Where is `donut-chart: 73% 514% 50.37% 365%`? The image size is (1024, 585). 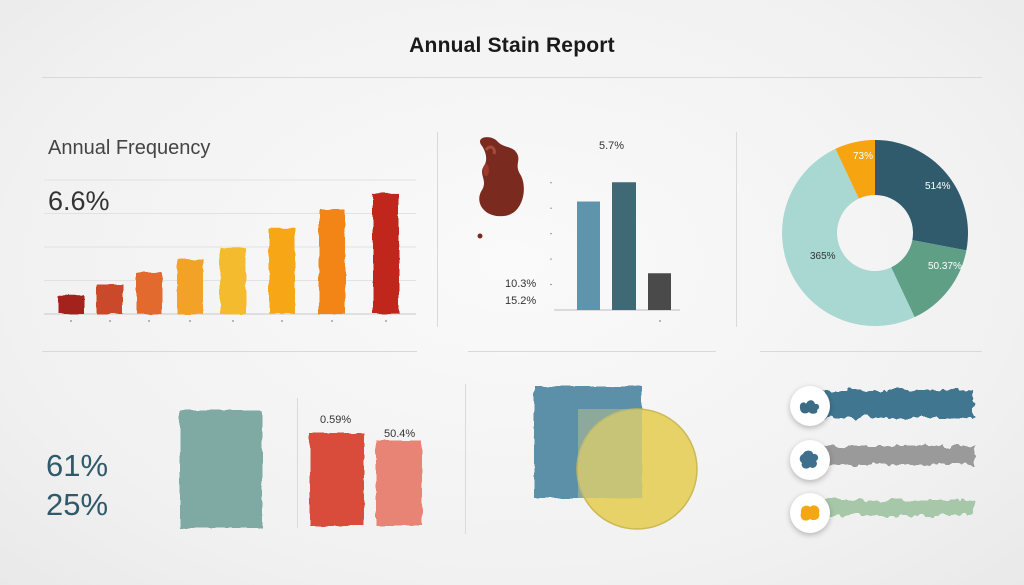
donut-chart: 73% 514% 50.37% 365% is located at coordinates (875, 233).